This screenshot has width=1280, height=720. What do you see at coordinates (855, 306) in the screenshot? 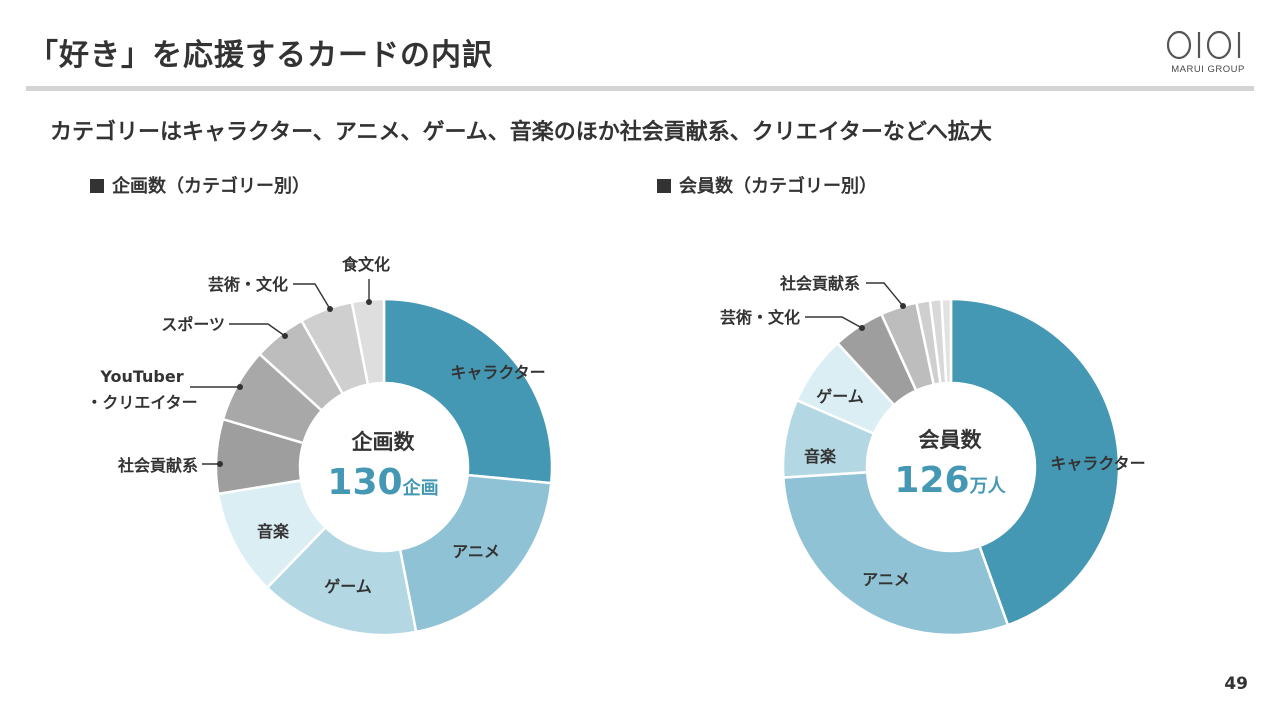
I see `leader-lines-members` at bounding box center [855, 306].